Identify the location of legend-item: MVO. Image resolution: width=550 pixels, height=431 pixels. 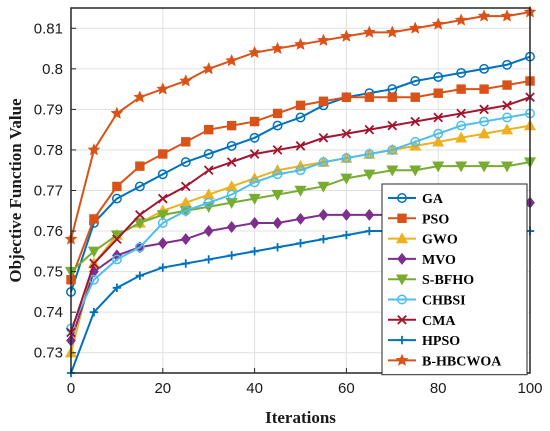
(422, 260).